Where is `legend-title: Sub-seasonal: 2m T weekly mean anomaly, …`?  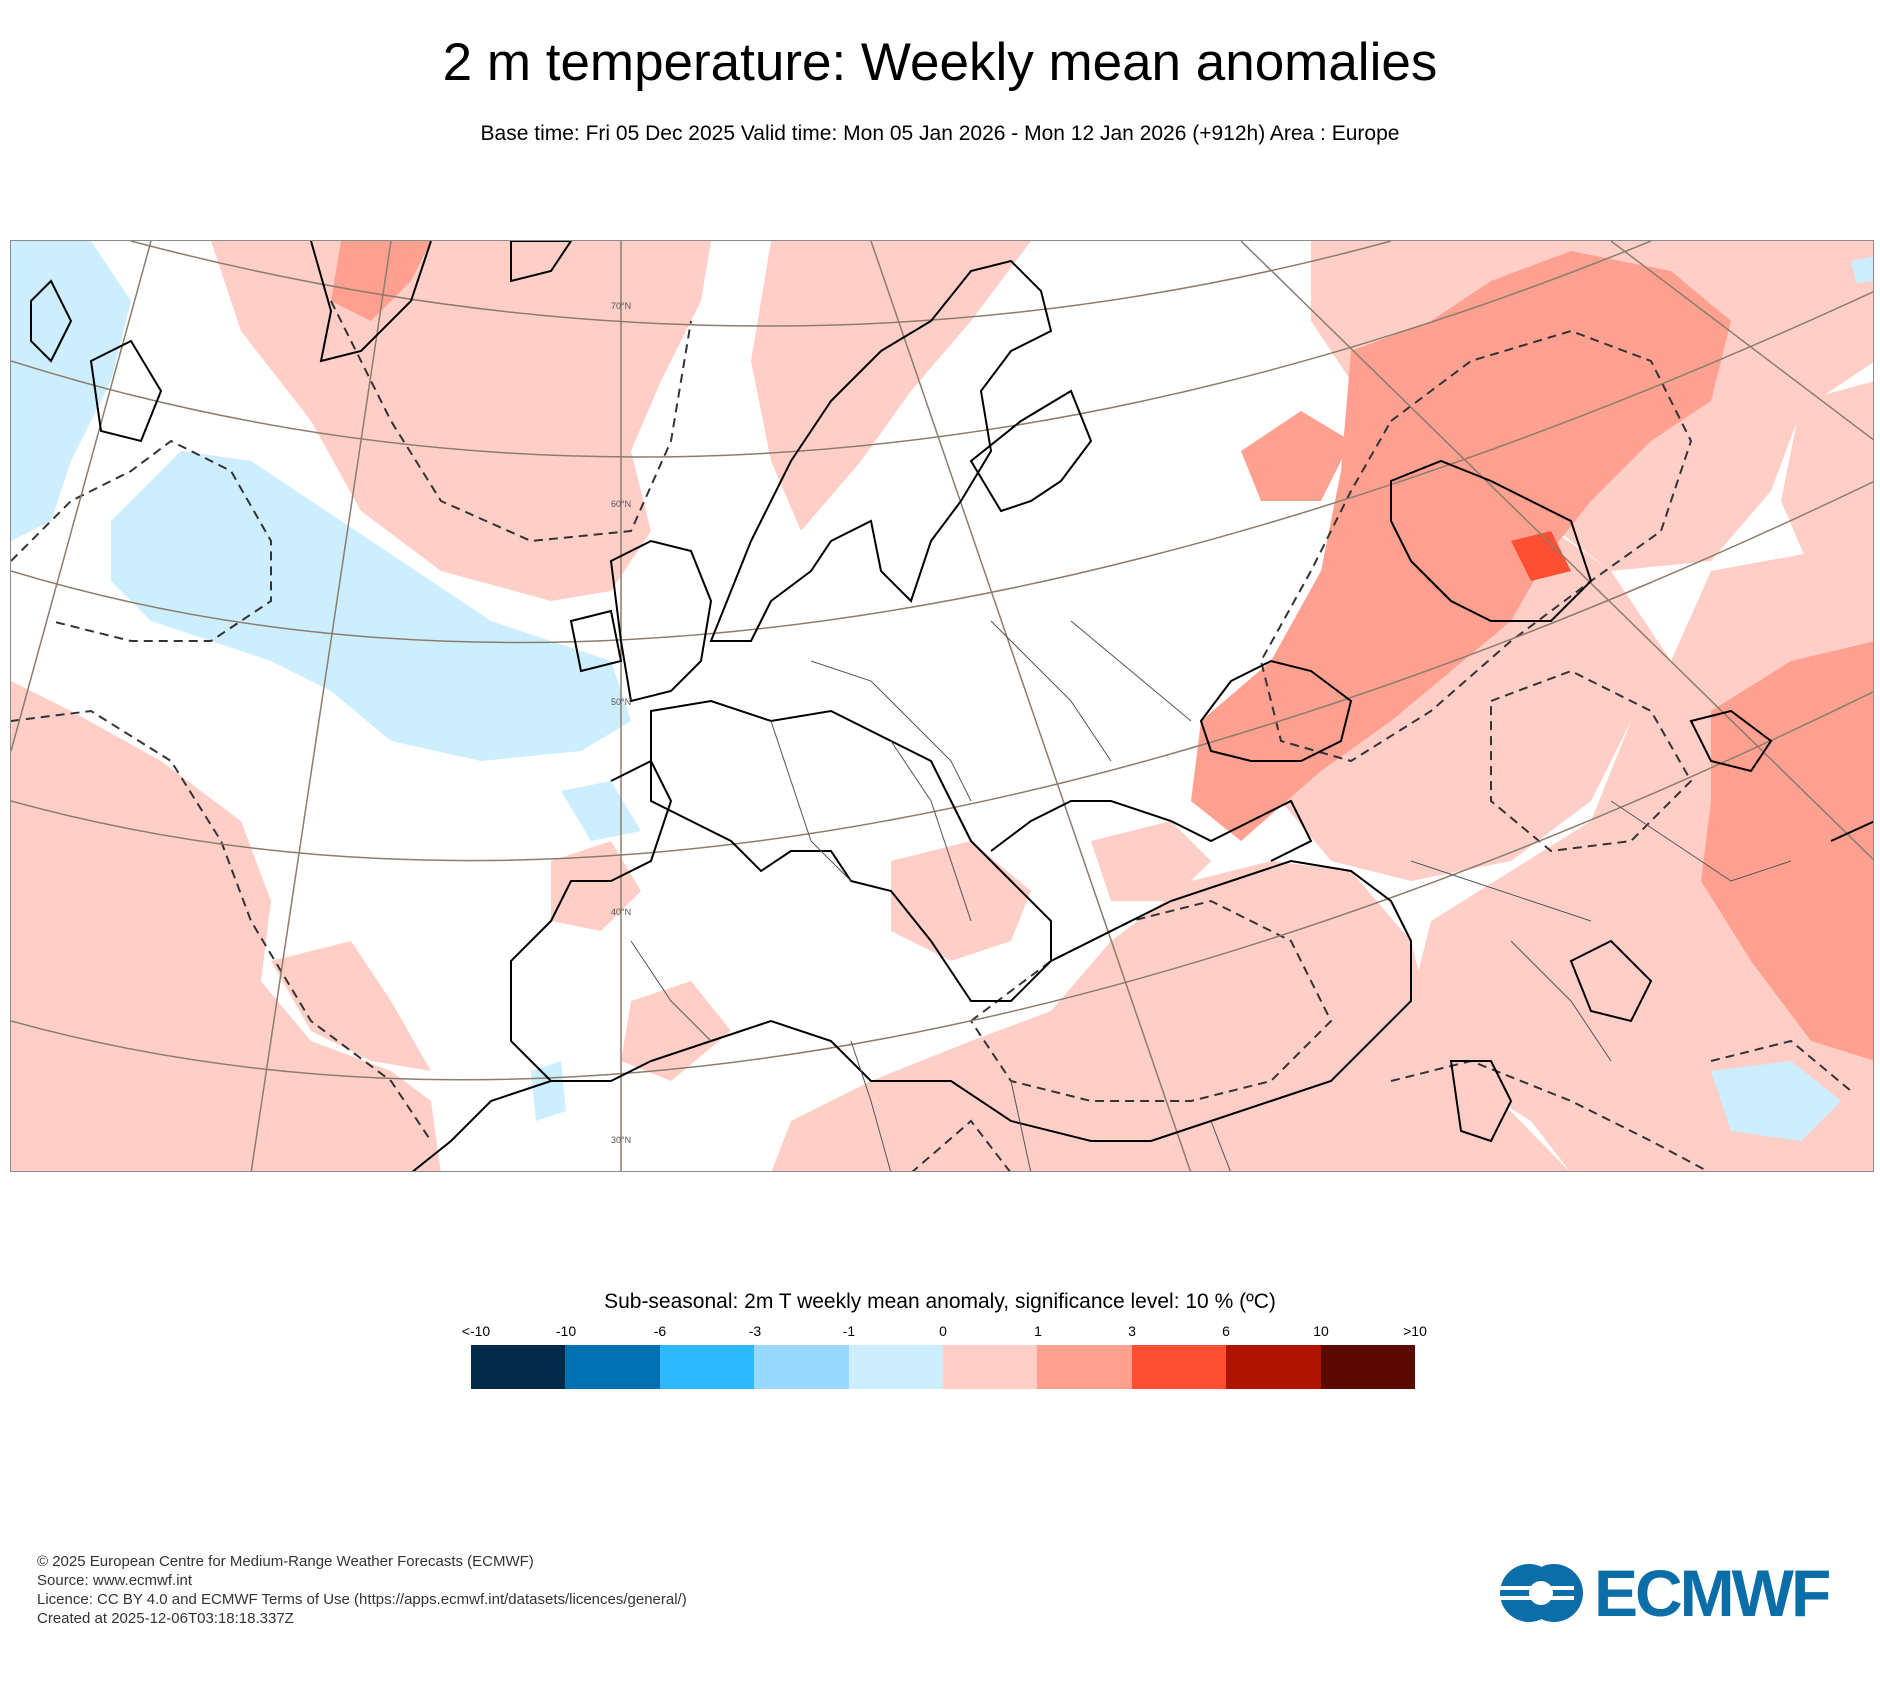 legend-title: Sub-seasonal: 2m T weekly mean anomaly, … is located at coordinates (940, 1301).